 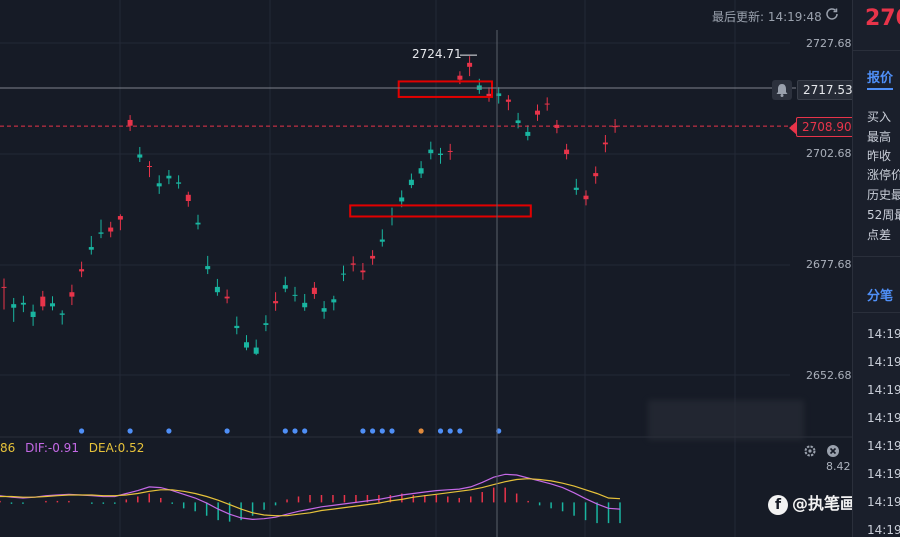 What do you see at coordinates (290, 431) in the screenshot?
I see `signal-dots` at bounding box center [290, 431].